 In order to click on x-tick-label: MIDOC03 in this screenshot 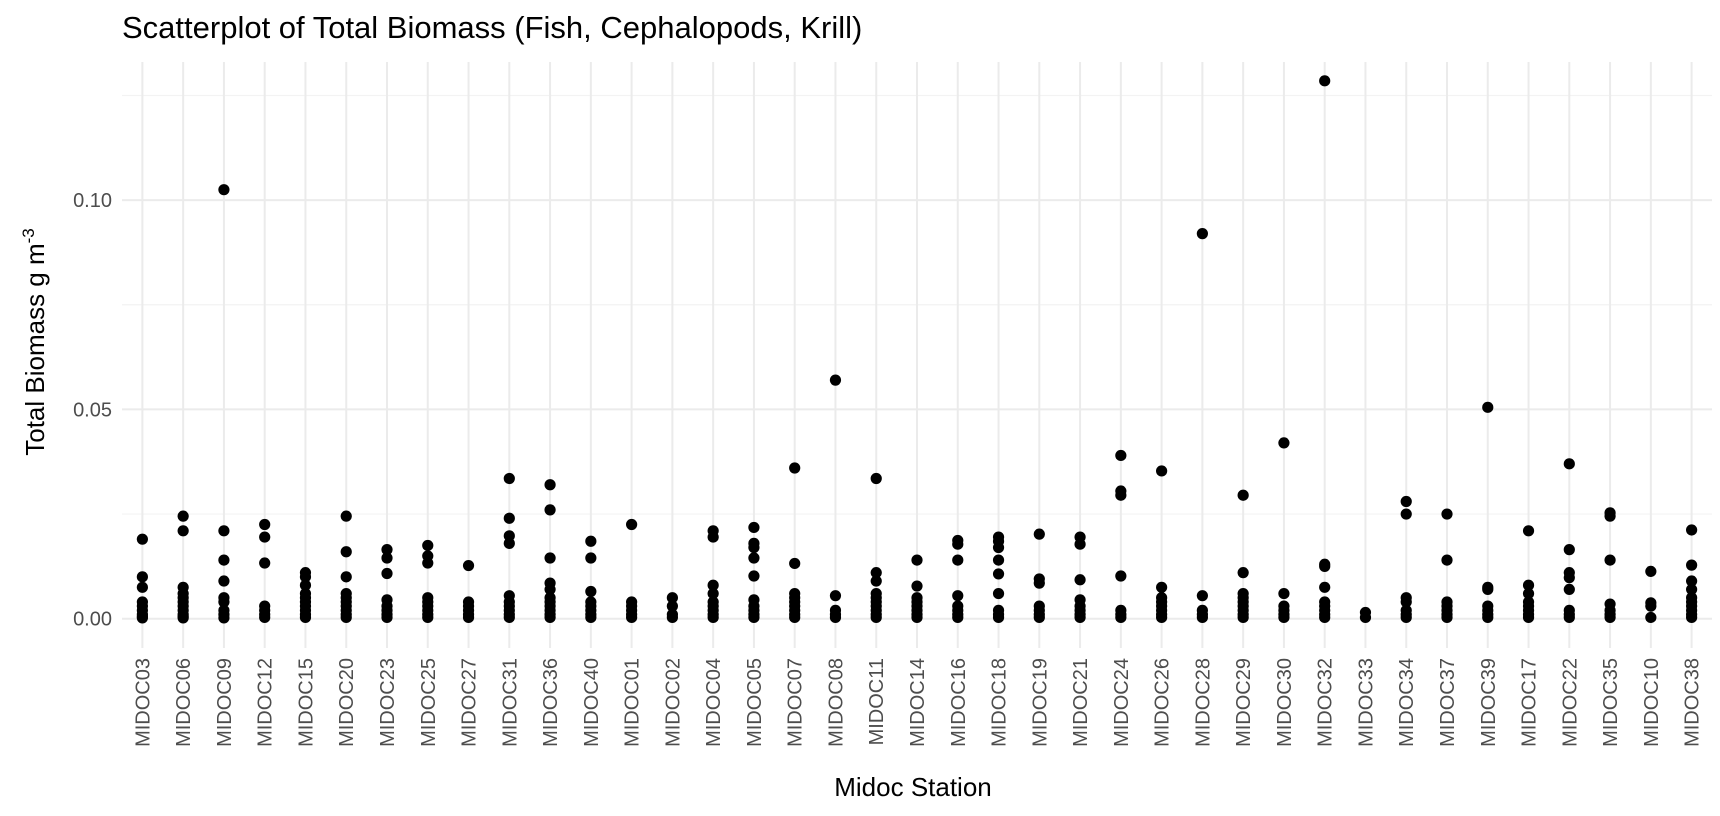, I will do `click(143, 702)`.